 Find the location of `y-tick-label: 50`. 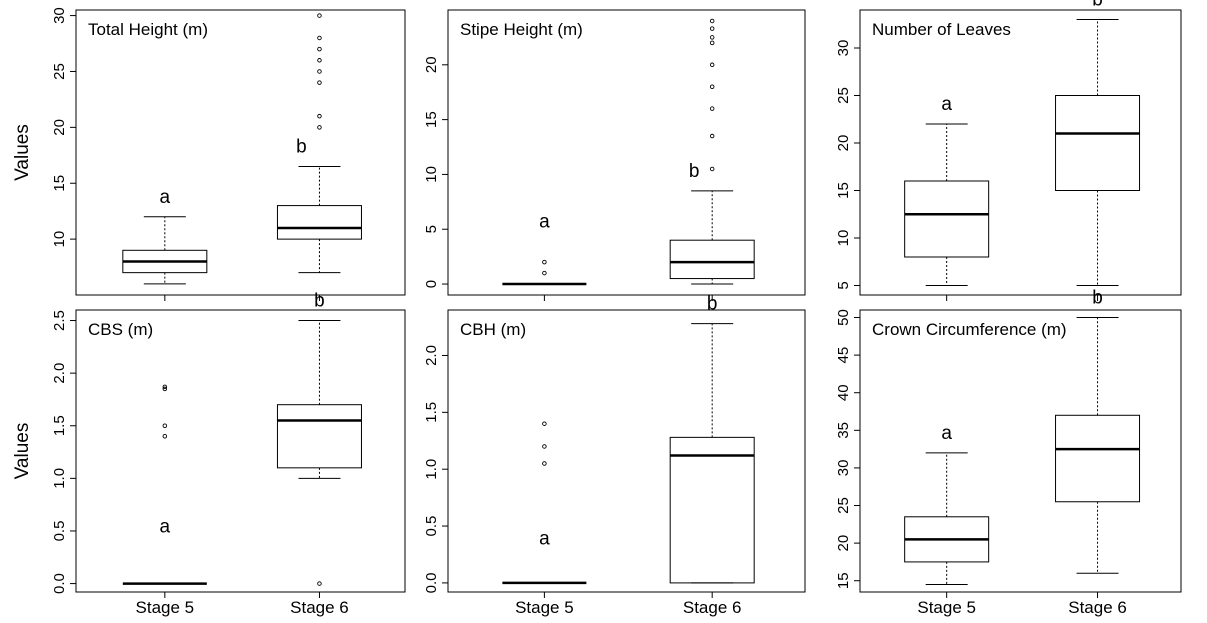

y-tick-label: 50 is located at coordinates (843, 317).